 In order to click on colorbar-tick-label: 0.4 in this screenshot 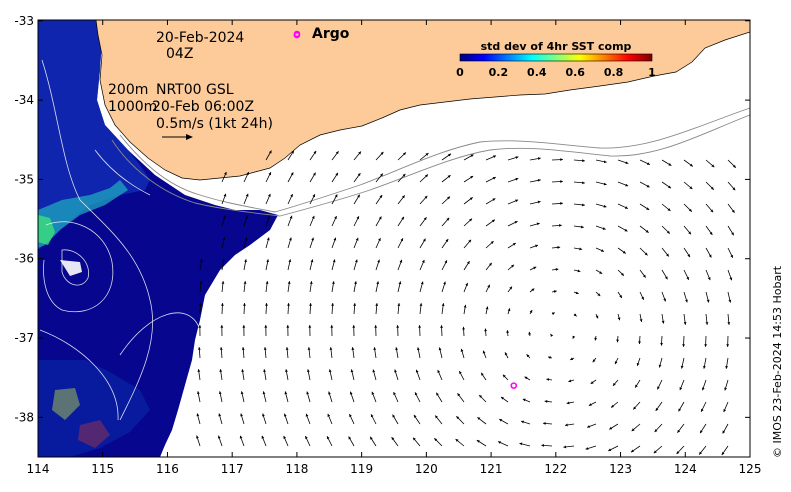, I will do `click(537, 72)`.